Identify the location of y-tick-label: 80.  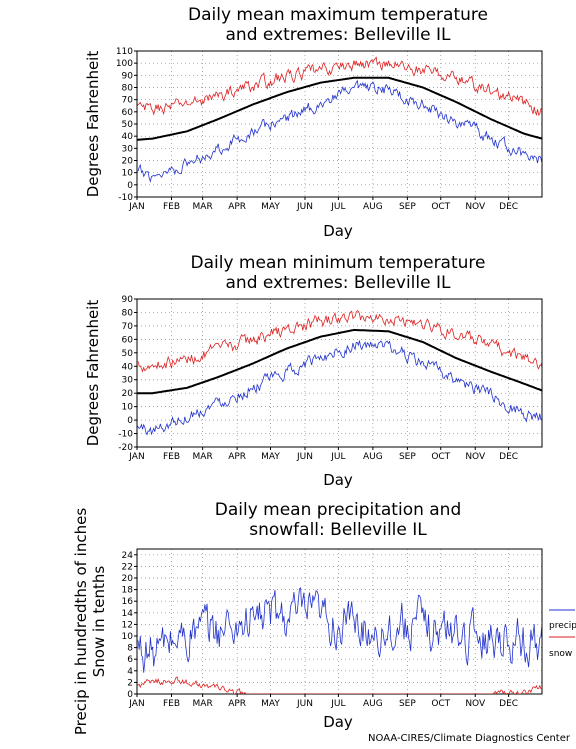
(128, 313).